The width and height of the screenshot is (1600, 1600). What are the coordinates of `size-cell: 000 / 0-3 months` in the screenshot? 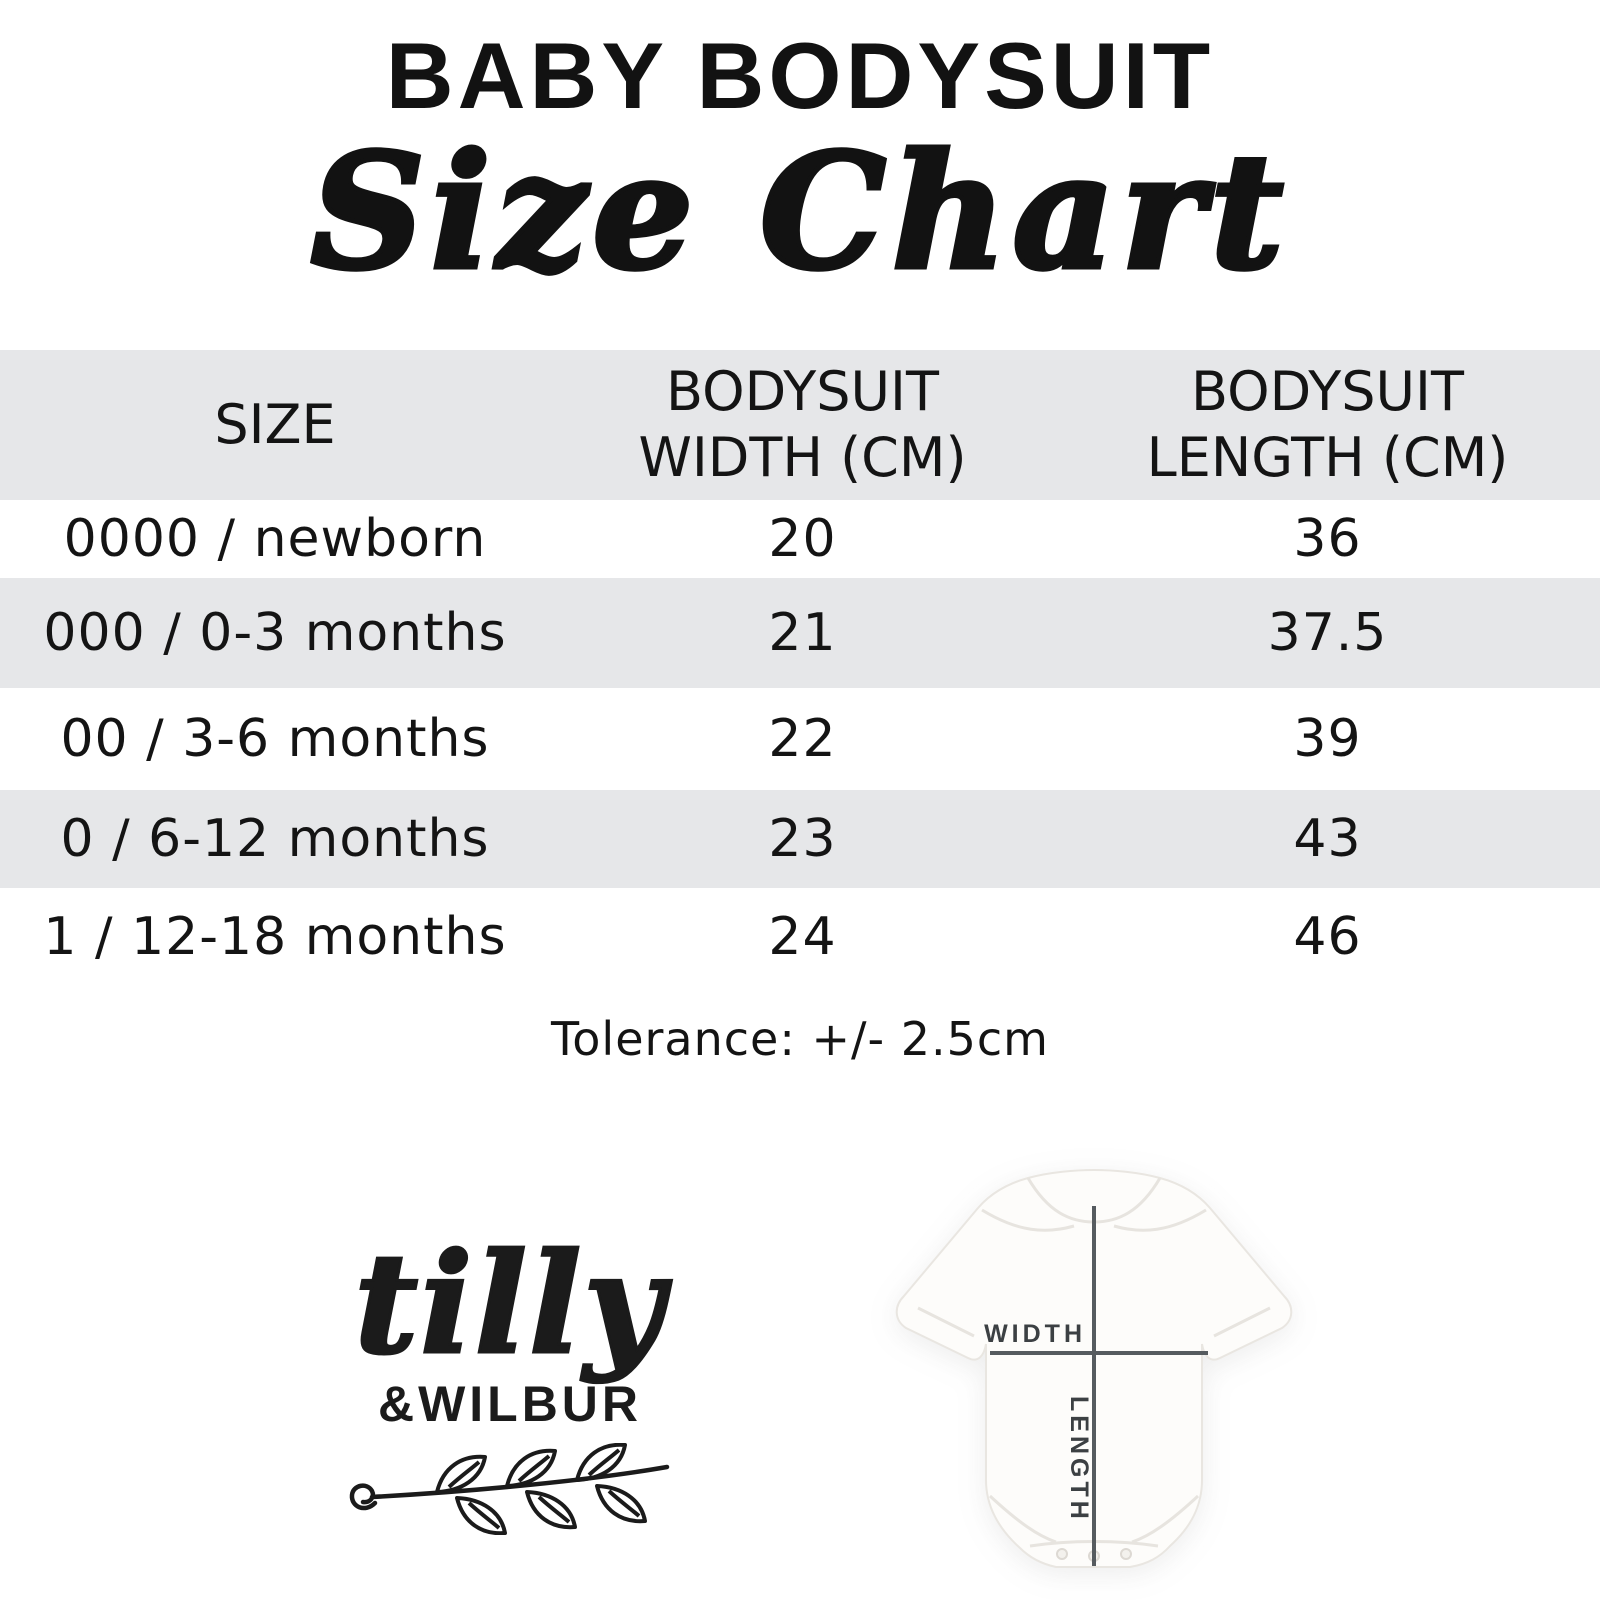 It's located at (275, 633).